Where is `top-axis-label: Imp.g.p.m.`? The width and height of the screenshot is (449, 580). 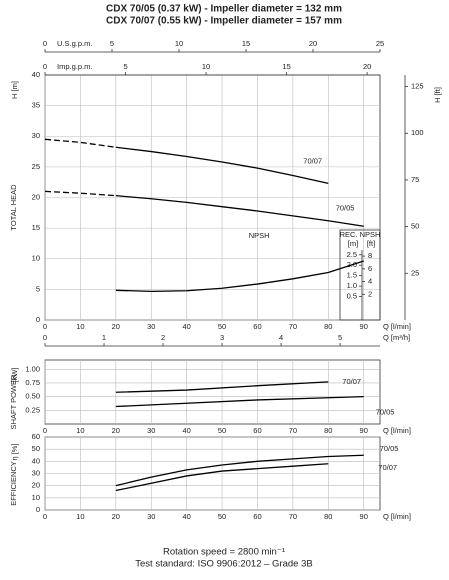
top-axis-label: Imp.g.p.m. is located at coordinates (74, 66).